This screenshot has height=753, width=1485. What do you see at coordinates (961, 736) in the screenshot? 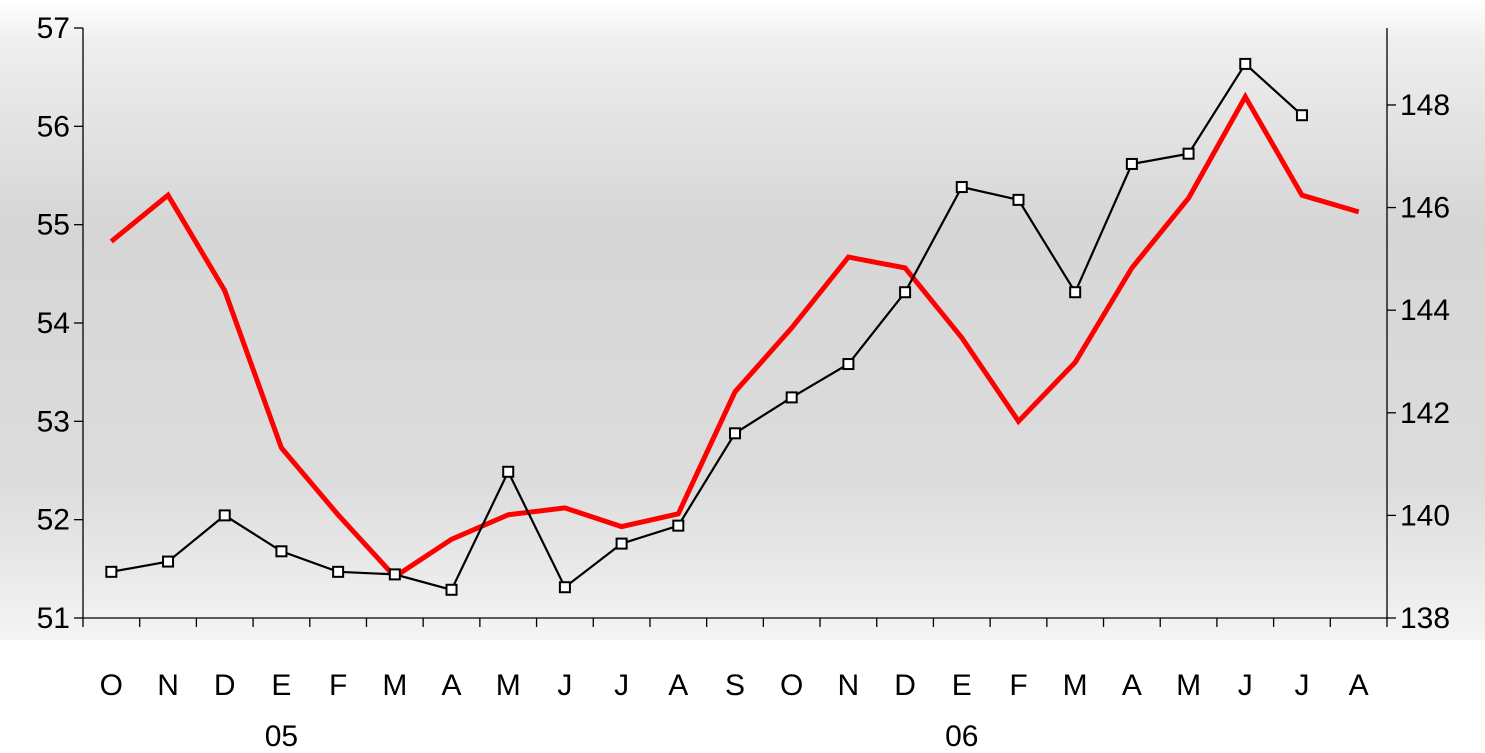
I see `x-axis-year-label: 06` at bounding box center [961, 736].